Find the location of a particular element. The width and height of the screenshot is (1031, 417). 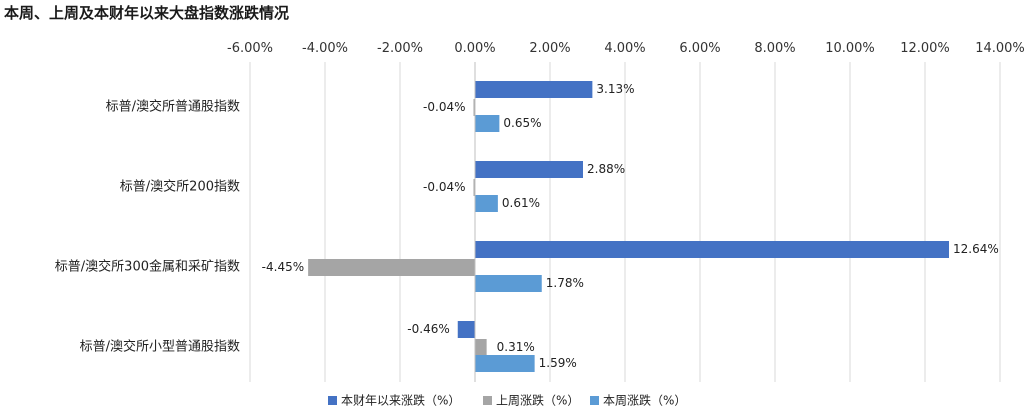

x-tick-label: -2.00% is located at coordinates (400, 48).